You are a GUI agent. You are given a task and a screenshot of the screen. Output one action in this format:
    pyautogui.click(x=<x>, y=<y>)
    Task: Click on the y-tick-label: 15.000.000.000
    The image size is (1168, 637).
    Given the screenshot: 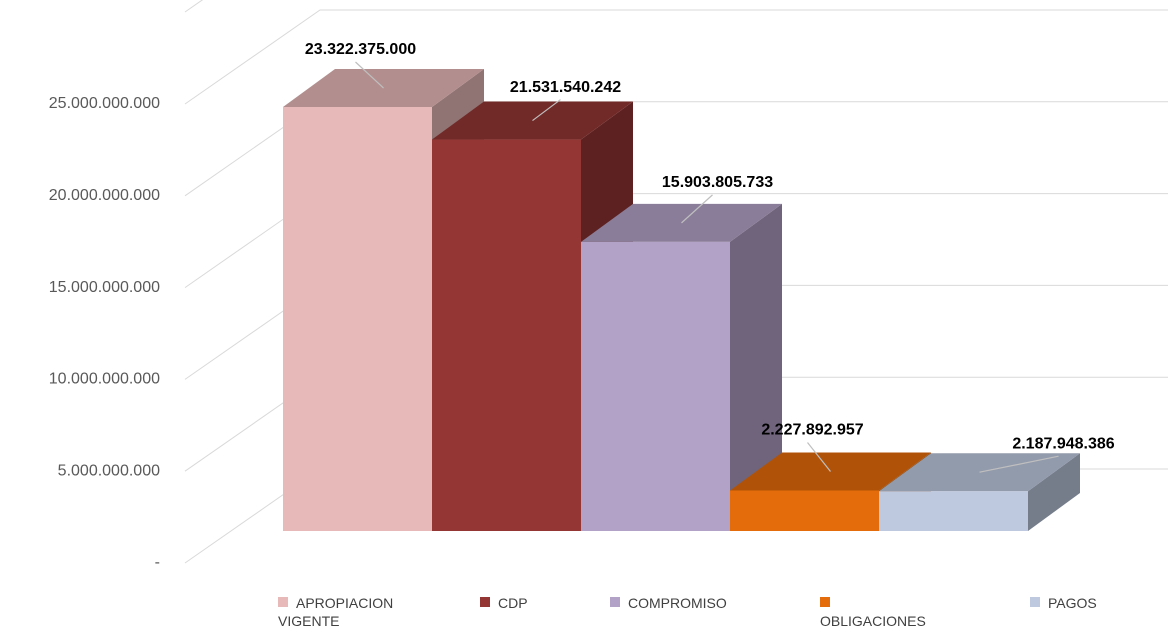 What is the action you would take?
    pyautogui.click(x=104, y=287)
    